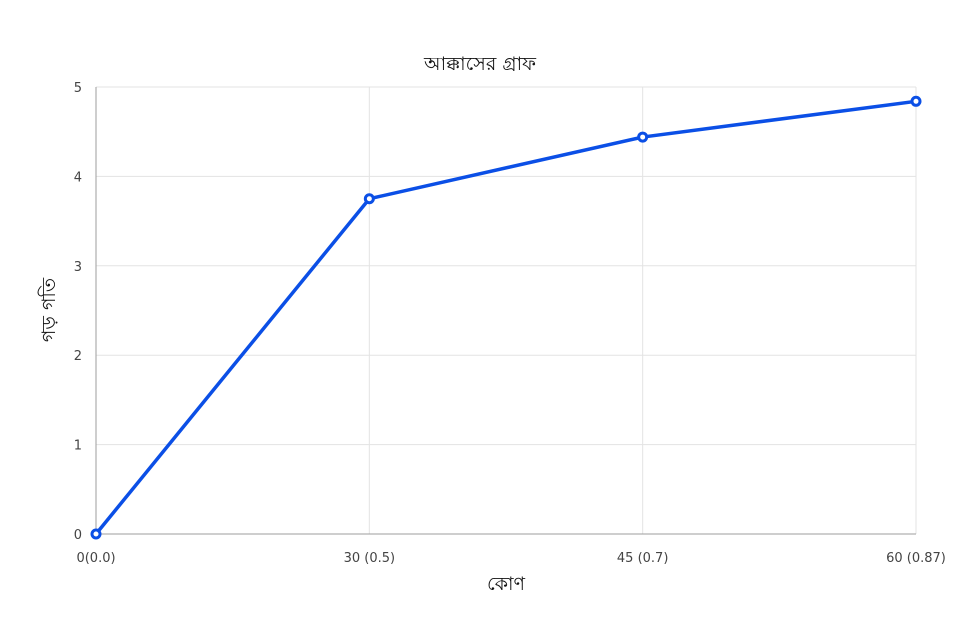 Image resolution: width=960 pixels, height=640 pixels. Describe the element at coordinates (49, 309) in the screenshot. I see `y-axis-title: গড় গতি` at that location.